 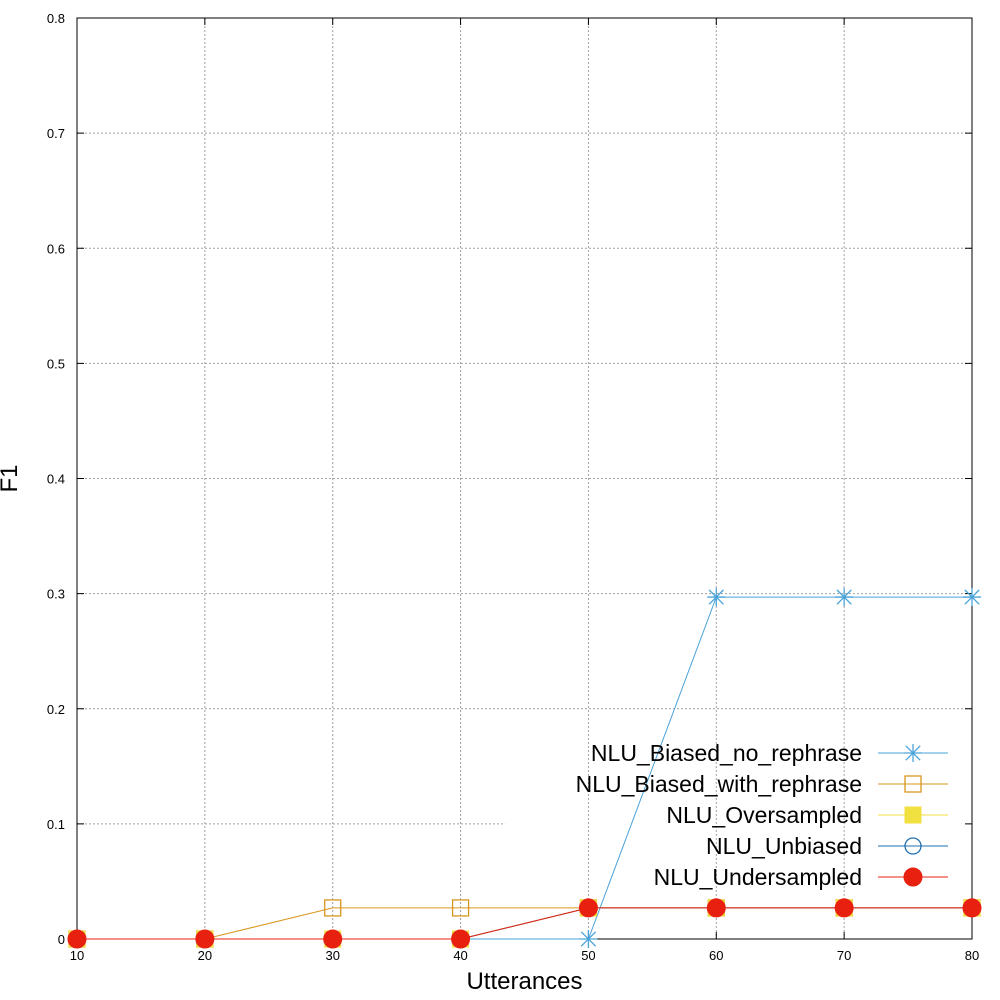 What do you see at coordinates (56, 133) in the screenshot?
I see `y-tick-label: 0.7` at bounding box center [56, 133].